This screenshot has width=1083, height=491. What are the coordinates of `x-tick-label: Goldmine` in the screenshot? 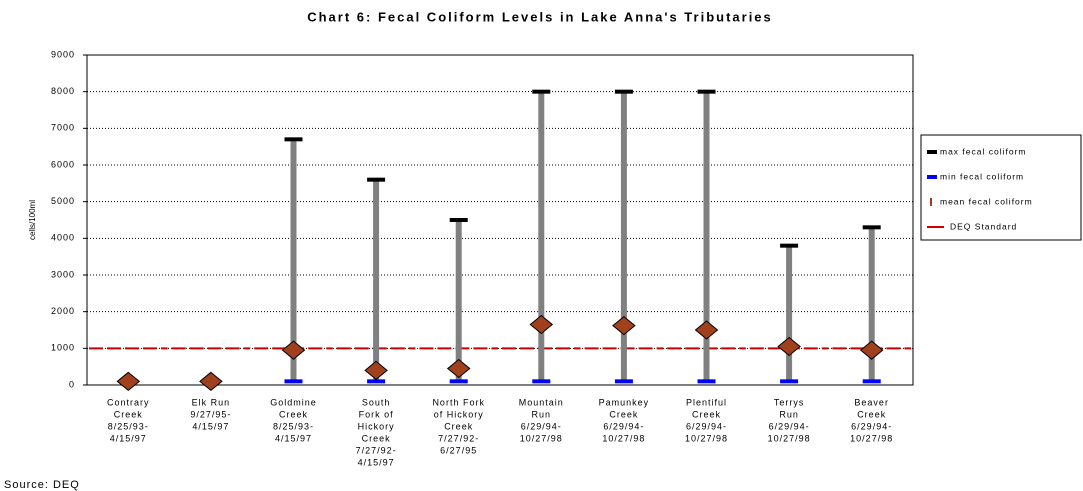 It's located at (293, 402).